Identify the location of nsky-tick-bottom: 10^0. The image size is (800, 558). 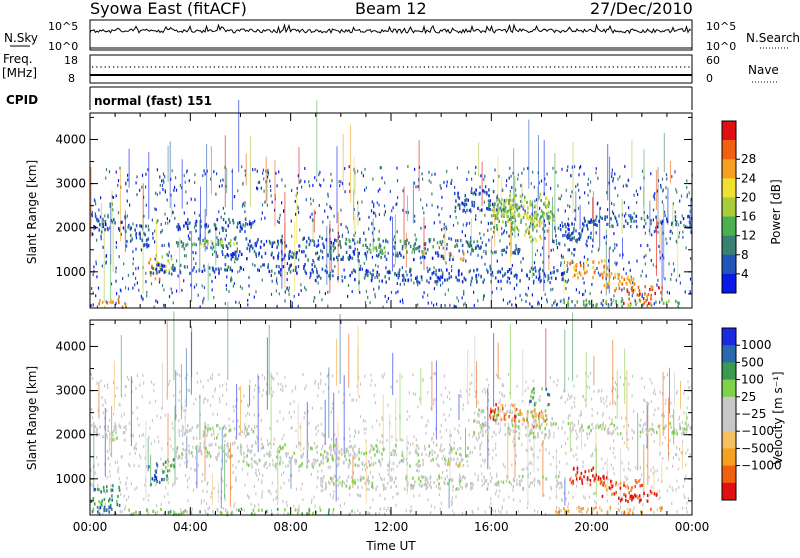
(63, 46).